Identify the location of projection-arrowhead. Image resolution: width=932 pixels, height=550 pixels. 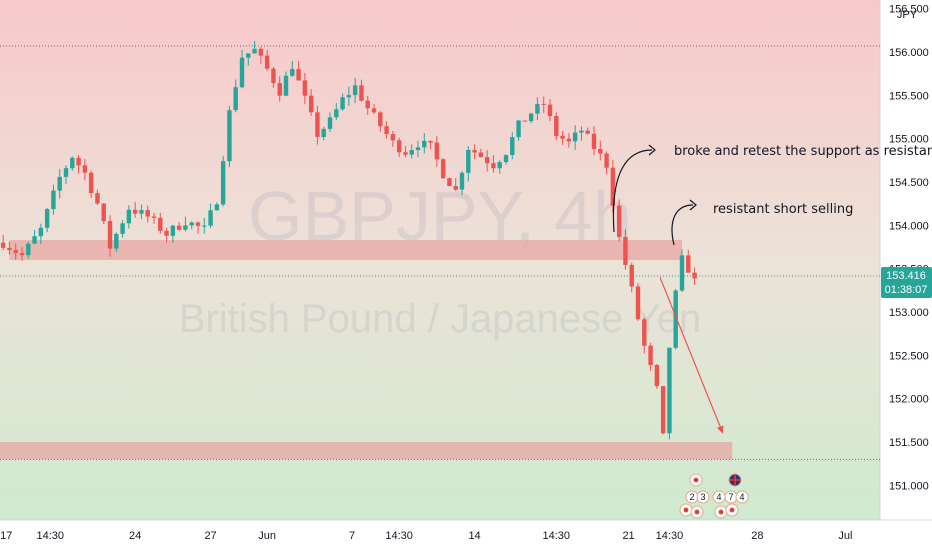
(720, 429).